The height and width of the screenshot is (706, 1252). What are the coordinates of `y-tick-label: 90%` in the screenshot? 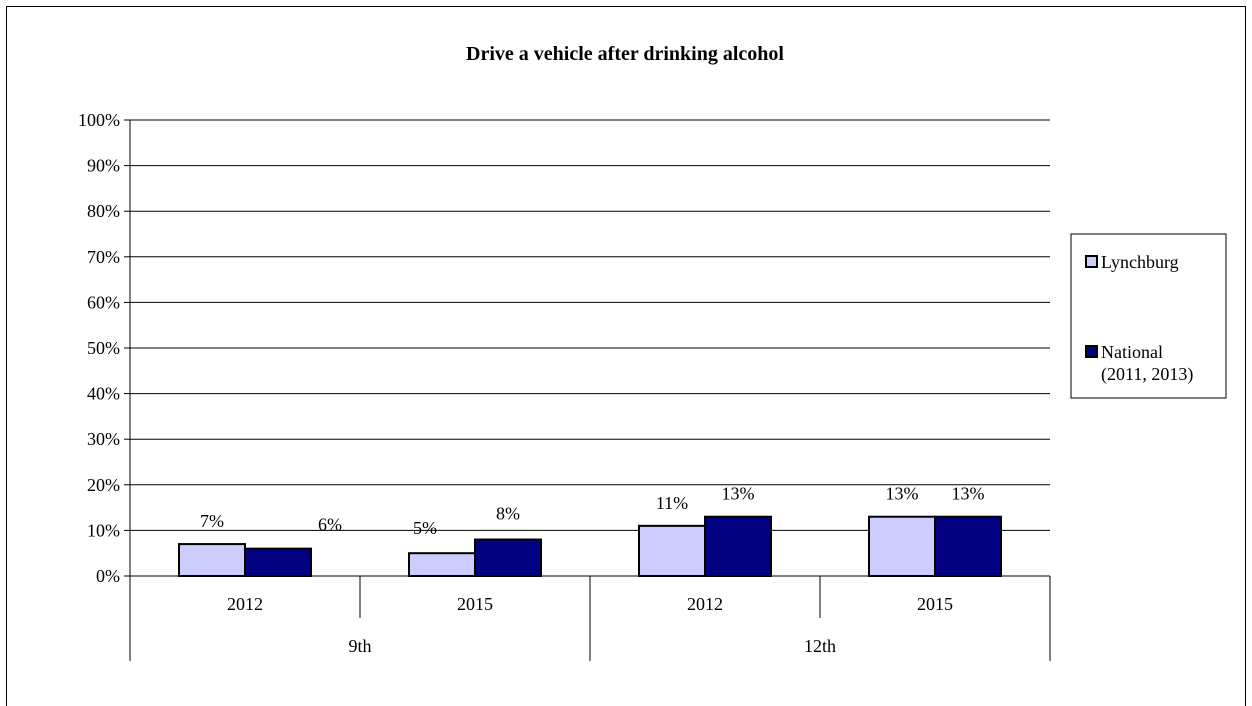 It's located at (103, 166).